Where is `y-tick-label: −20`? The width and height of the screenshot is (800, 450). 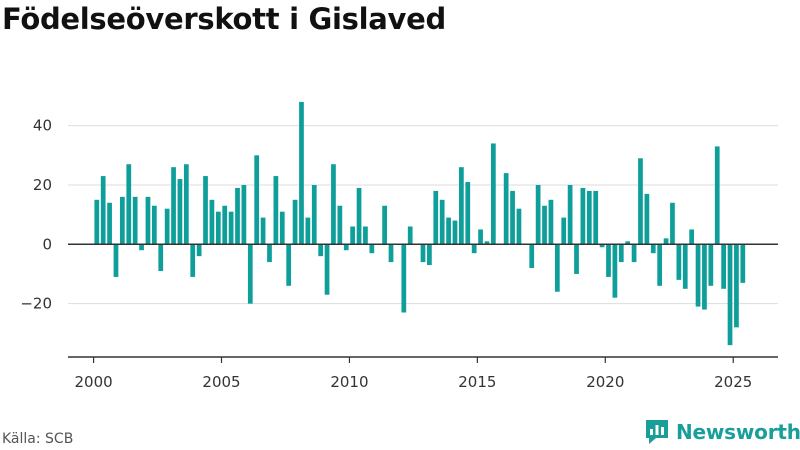 y-tick-label: −20 is located at coordinates (36, 304).